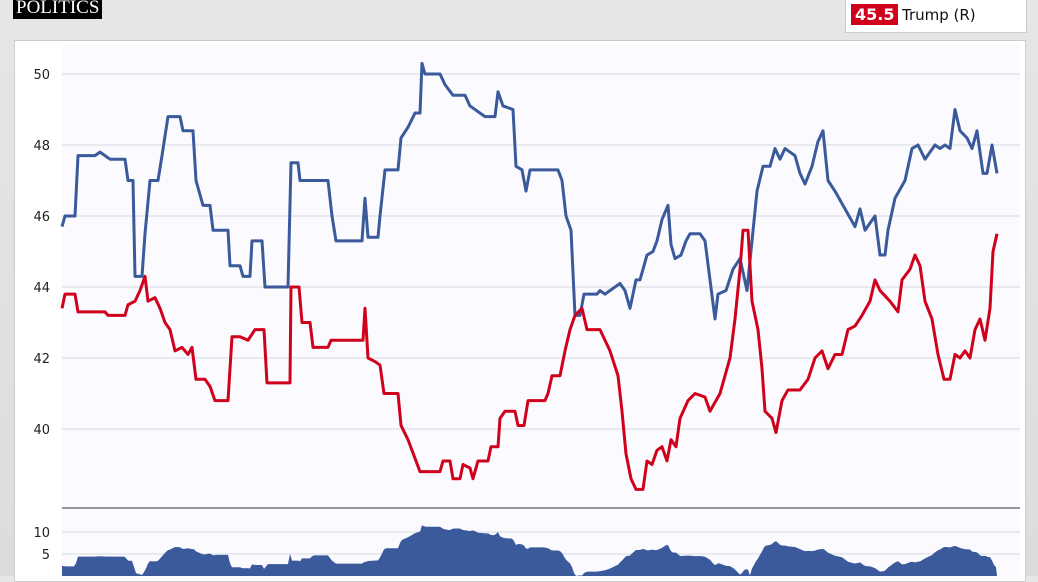 This screenshot has width=1038, height=582. Describe the element at coordinates (41, 288) in the screenshot. I see `y-tick-label: 44` at that location.